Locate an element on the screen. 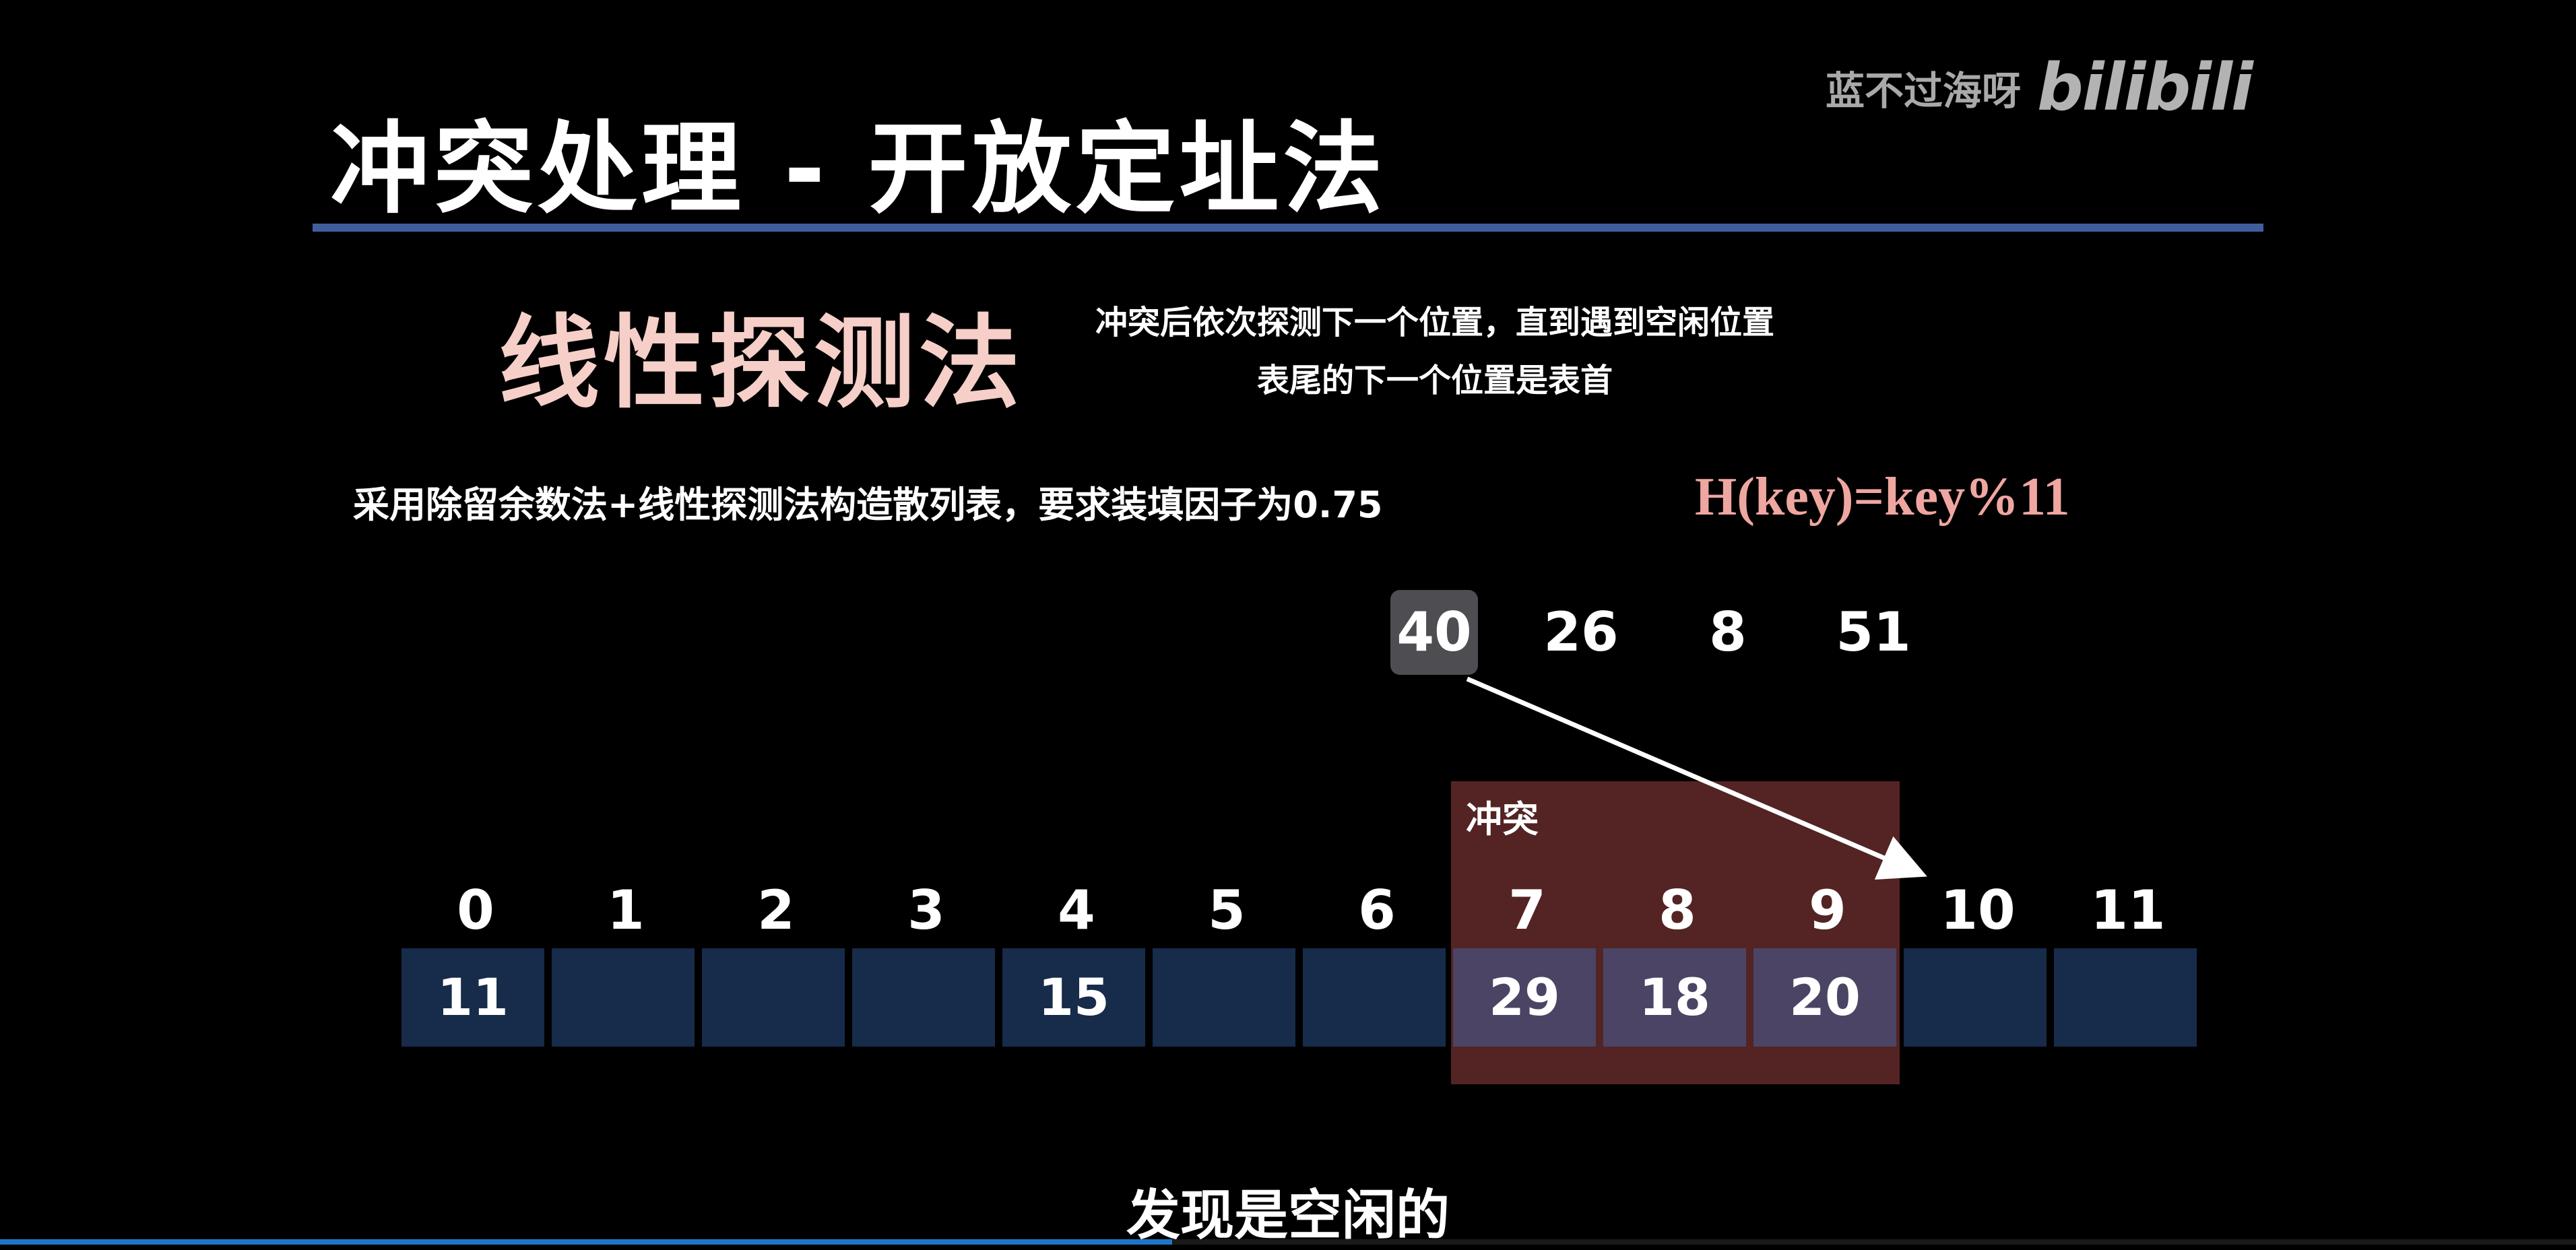 This screenshot has width=2576, height=1250. table-index: 9 is located at coordinates (1828, 910).